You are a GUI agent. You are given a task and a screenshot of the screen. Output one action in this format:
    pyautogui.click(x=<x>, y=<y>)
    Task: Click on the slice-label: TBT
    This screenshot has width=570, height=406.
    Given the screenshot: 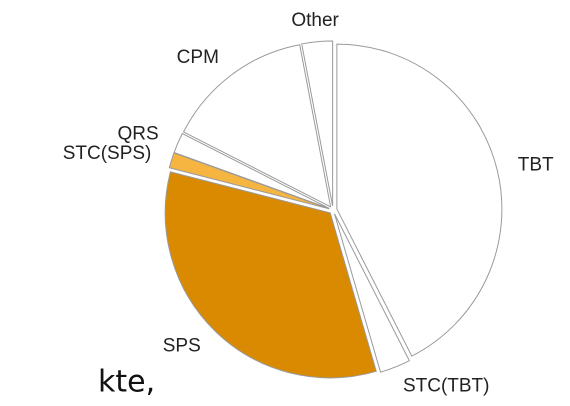 What is the action you would take?
    pyautogui.click(x=536, y=165)
    